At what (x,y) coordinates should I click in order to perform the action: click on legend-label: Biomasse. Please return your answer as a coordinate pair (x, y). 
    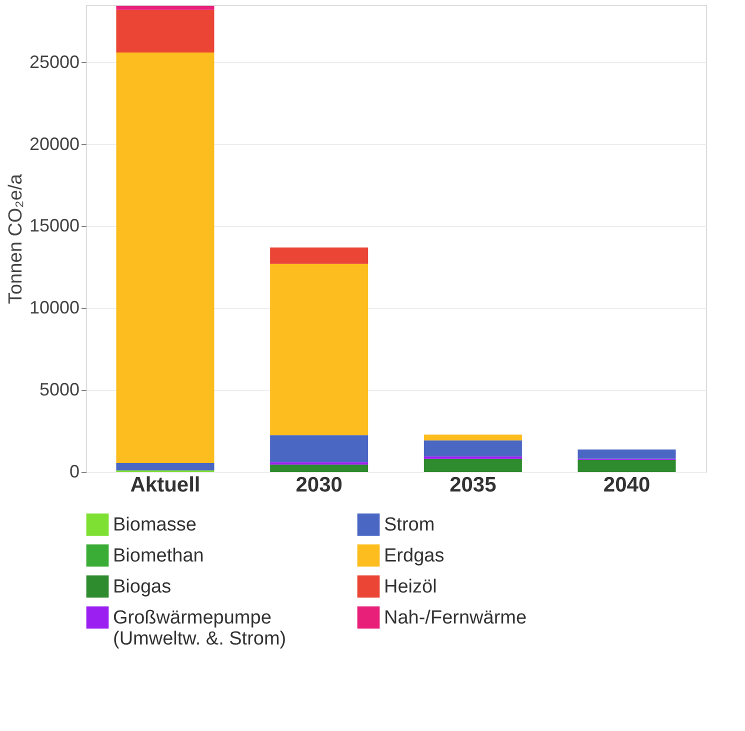
    Looking at the image, I should click on (154, 525).